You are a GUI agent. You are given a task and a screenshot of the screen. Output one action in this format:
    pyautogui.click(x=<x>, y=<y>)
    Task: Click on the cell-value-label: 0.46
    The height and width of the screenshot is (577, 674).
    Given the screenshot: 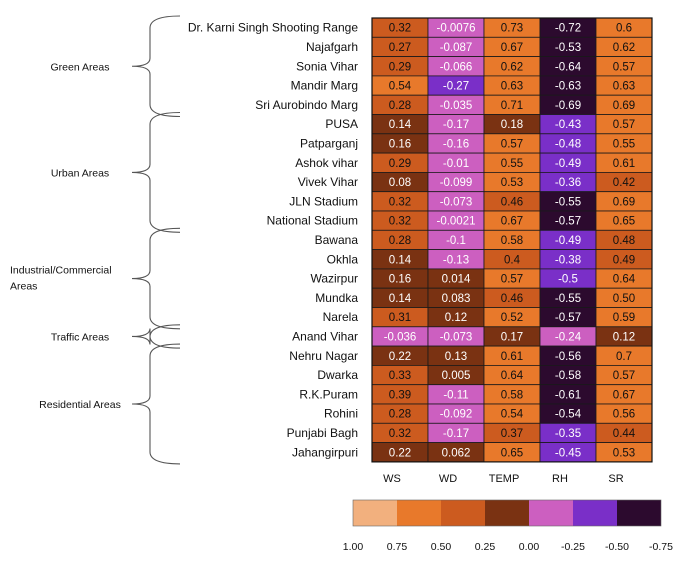 What is the action you would take?
    pyautogui.click(x=512, y=299)
    